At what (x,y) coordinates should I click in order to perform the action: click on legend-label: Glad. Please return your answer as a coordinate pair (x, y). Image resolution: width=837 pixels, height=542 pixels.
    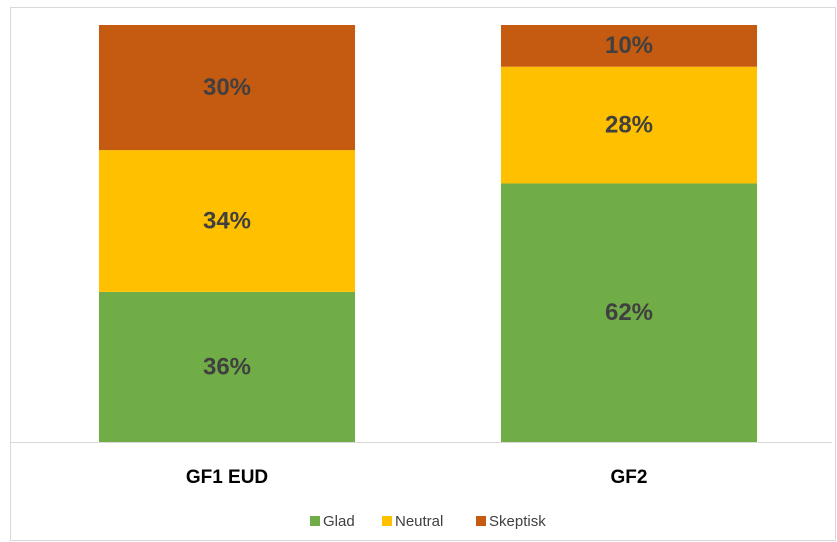
    Looking at the image, I should click on (339, 521).